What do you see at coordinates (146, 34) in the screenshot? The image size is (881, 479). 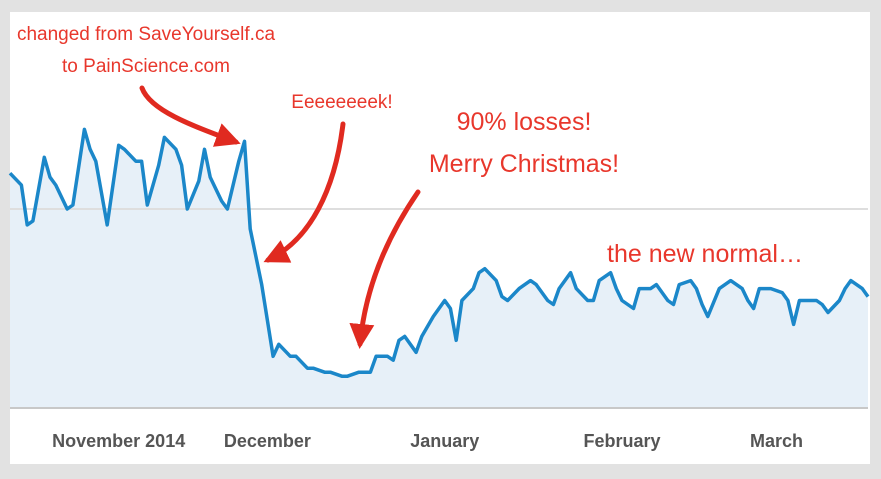 I see `annotation: changed from SaveYourself.ca` at bounding box center [146, 34].